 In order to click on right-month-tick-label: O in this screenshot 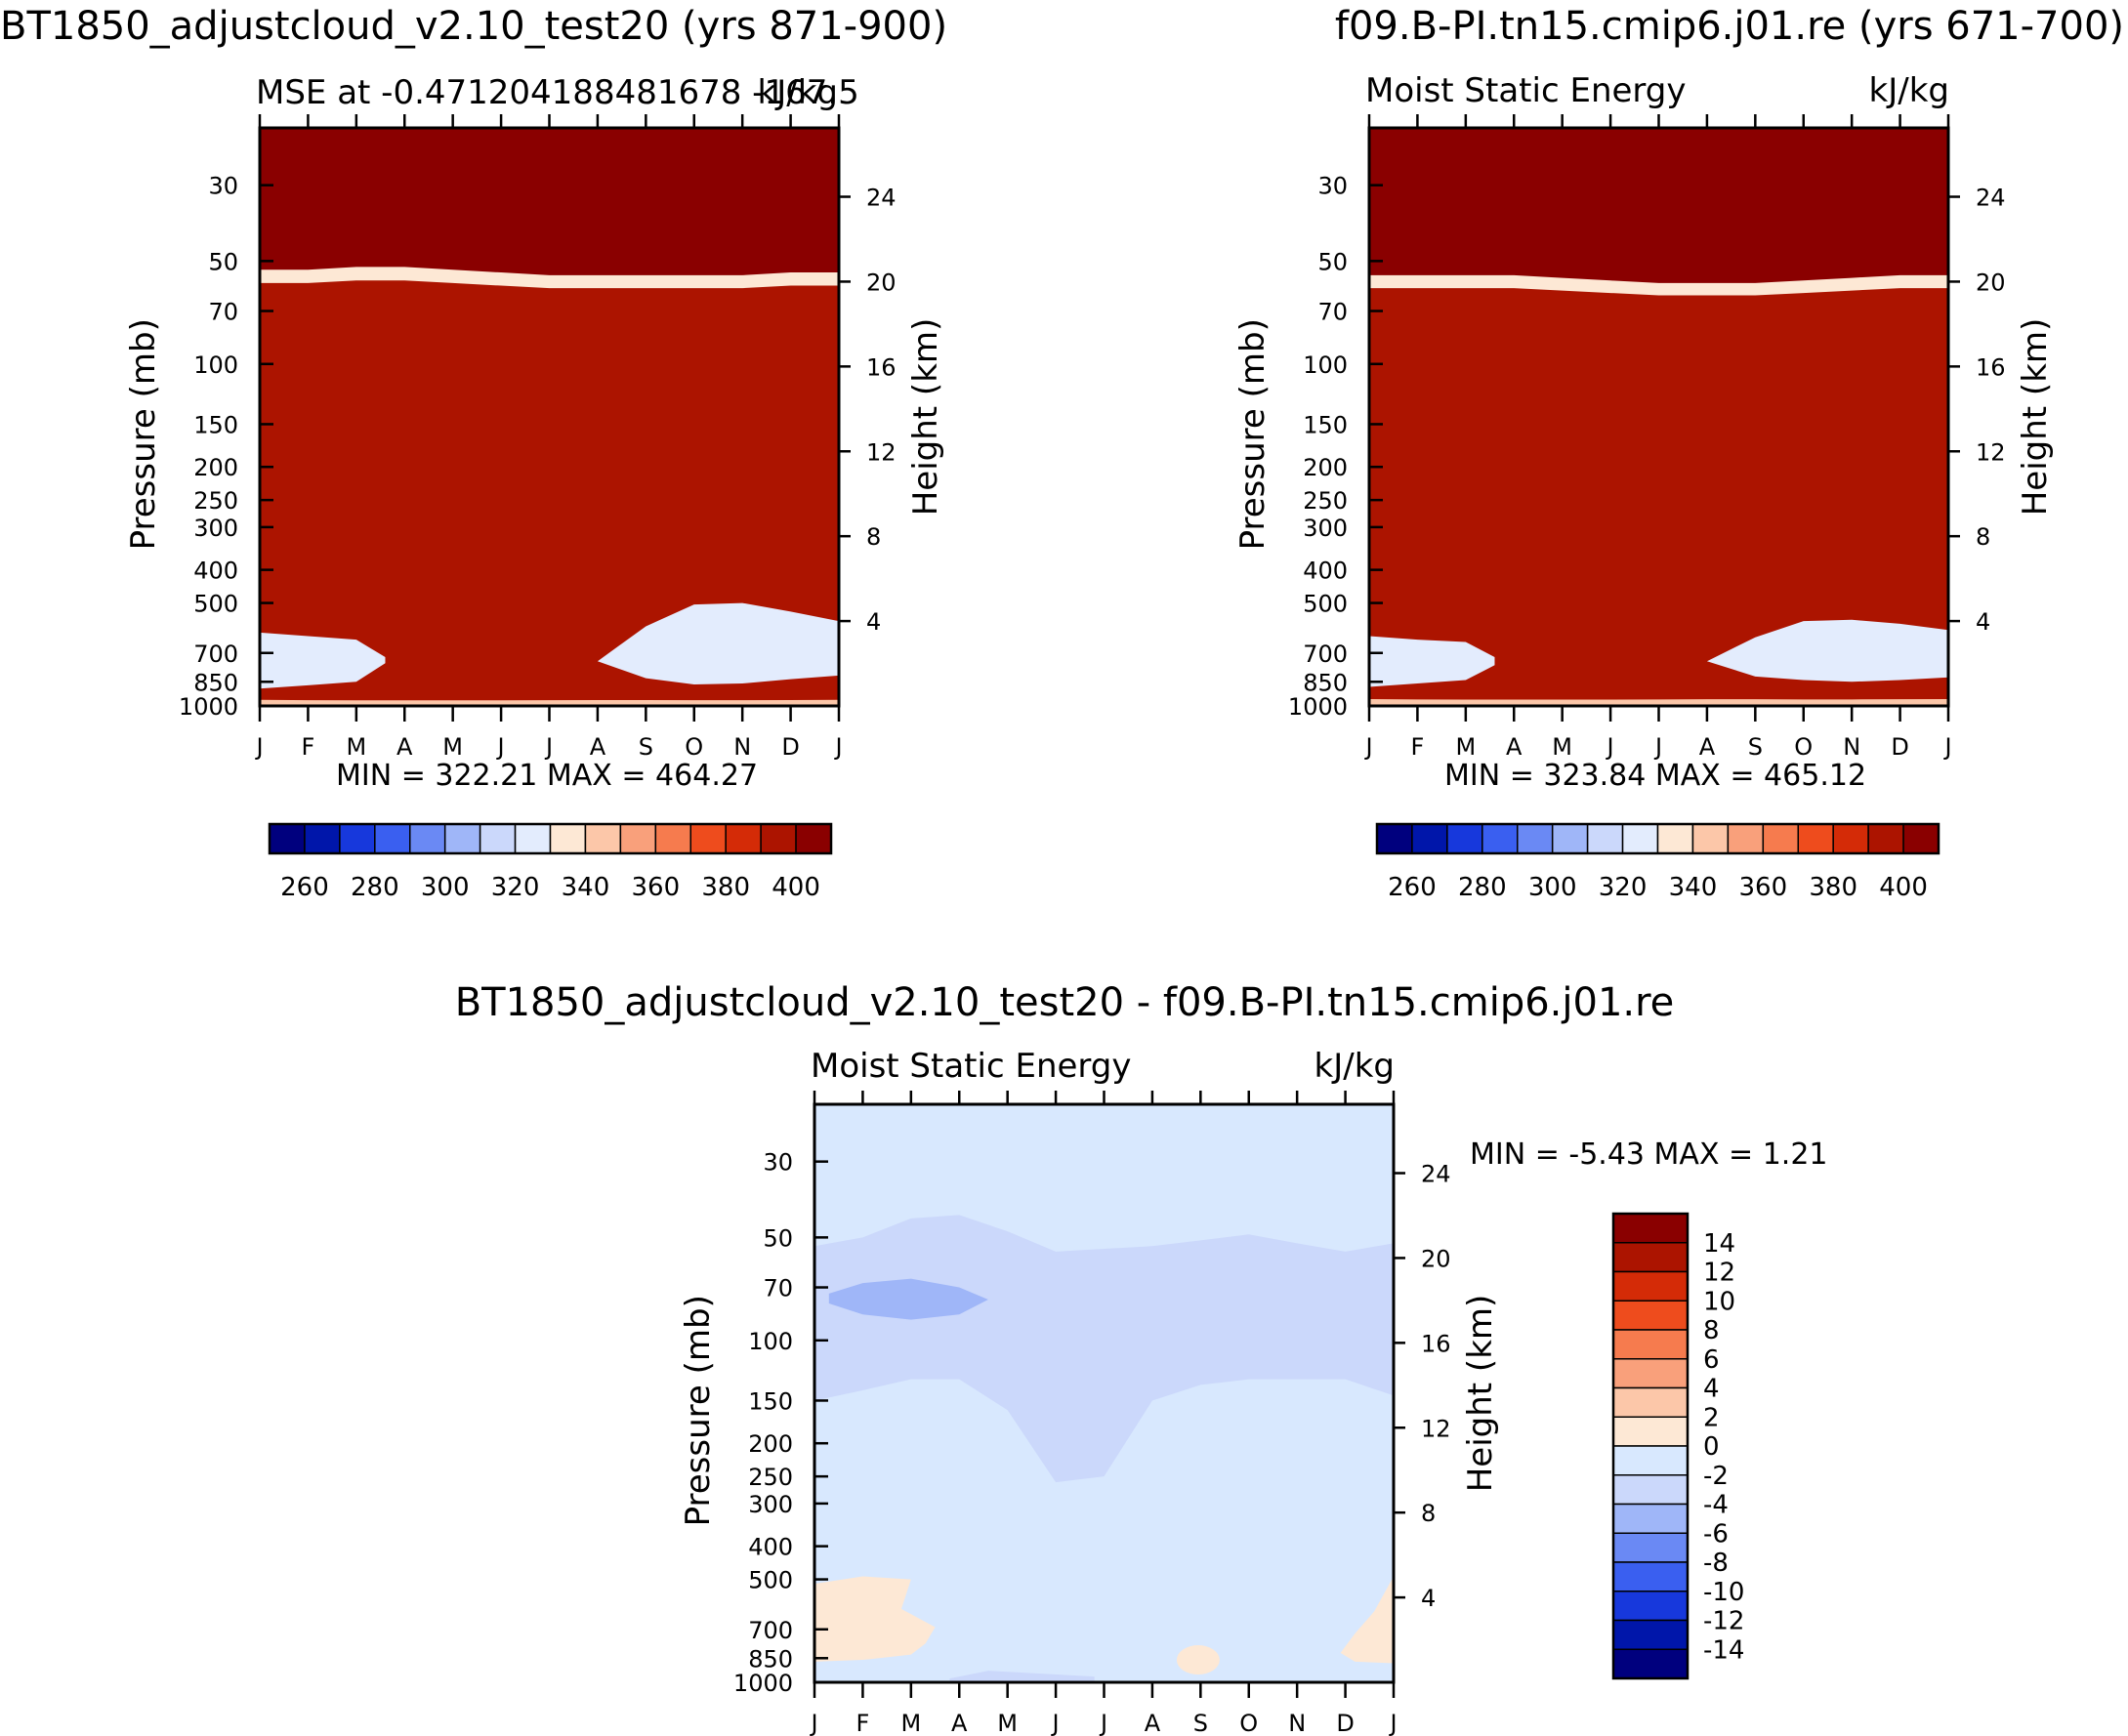, I will do `click(1803, 747)`.